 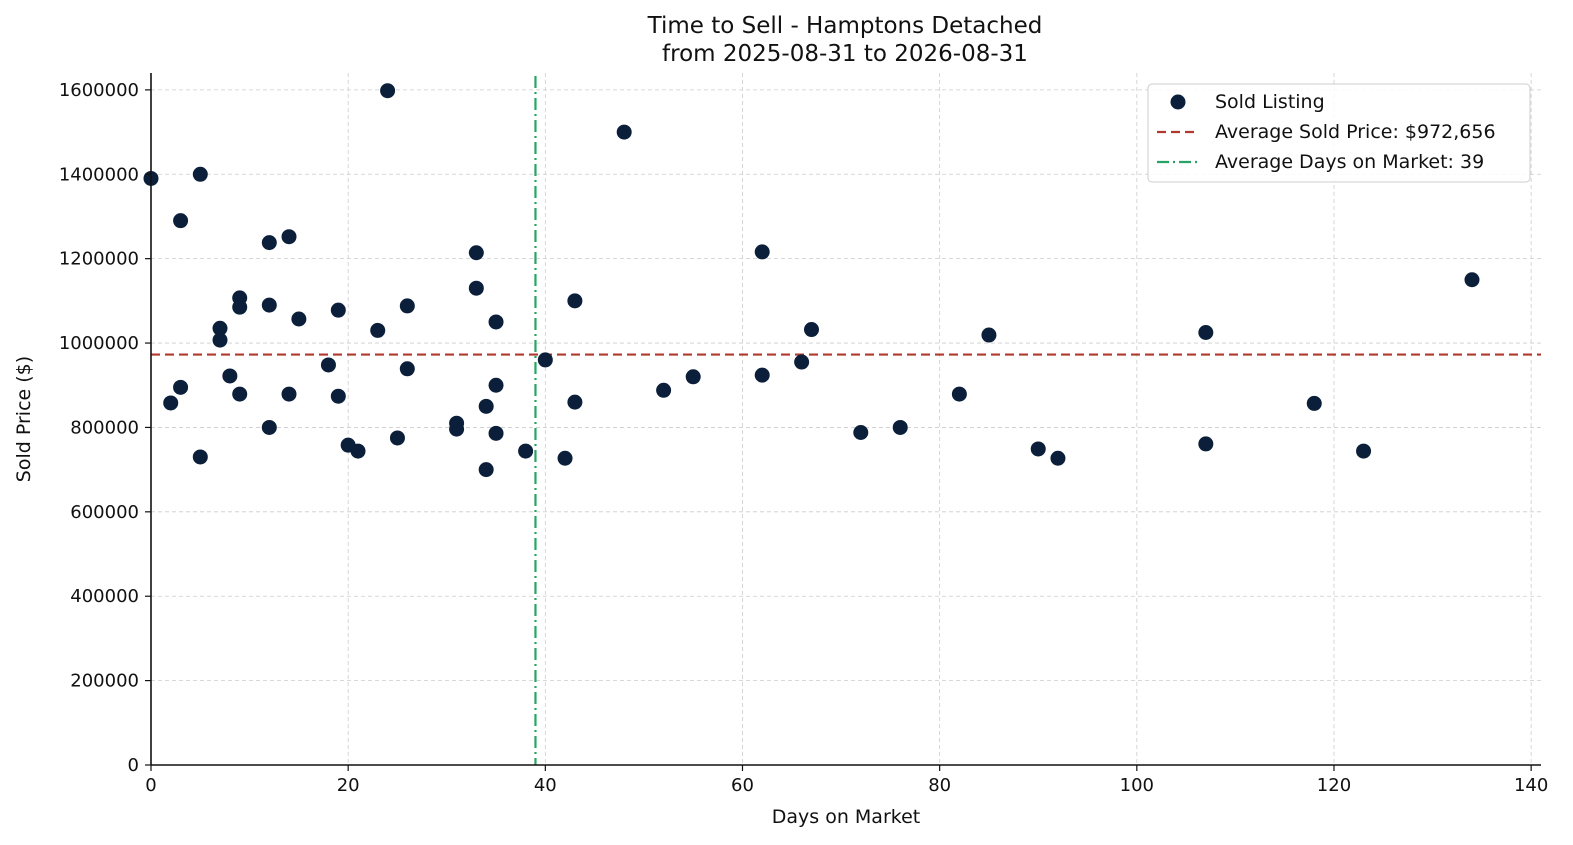 I want to click on legend-label-avg-days: Average Days on Market: 39, so click(x=1349, y=162).